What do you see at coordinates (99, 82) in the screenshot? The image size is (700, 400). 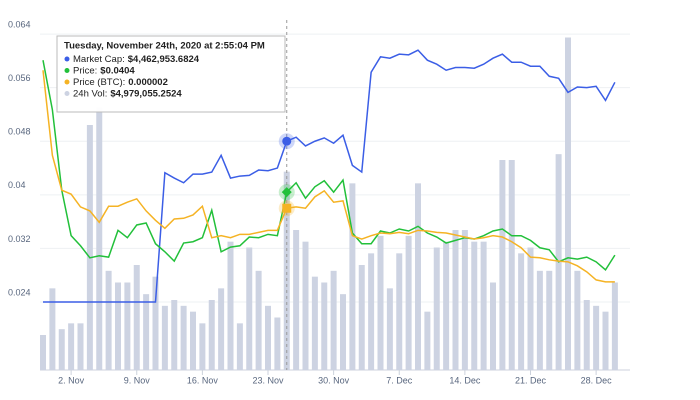 I see `tooltip-label: Price (BTC):` at bounding box center [99, 82].